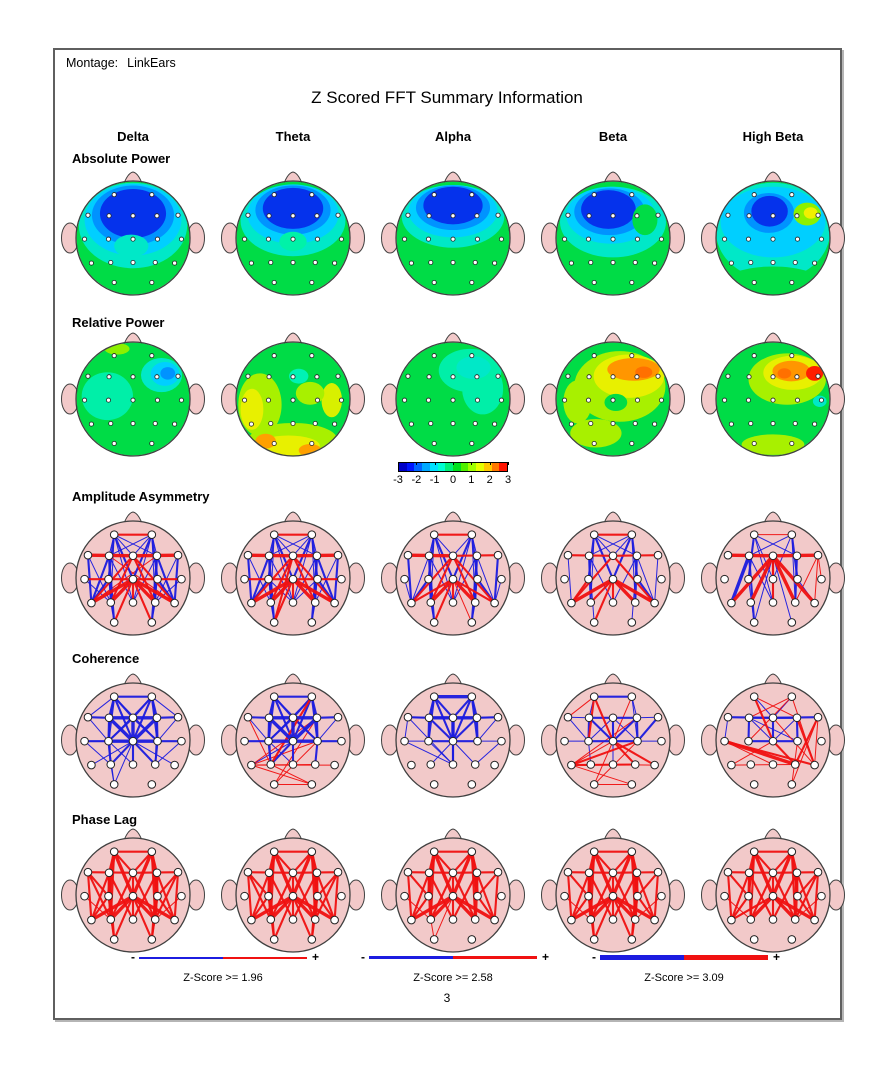 The height and width of the screenshot is (1070, 893). I want to click on head-coh-theta, so click(293, 738).